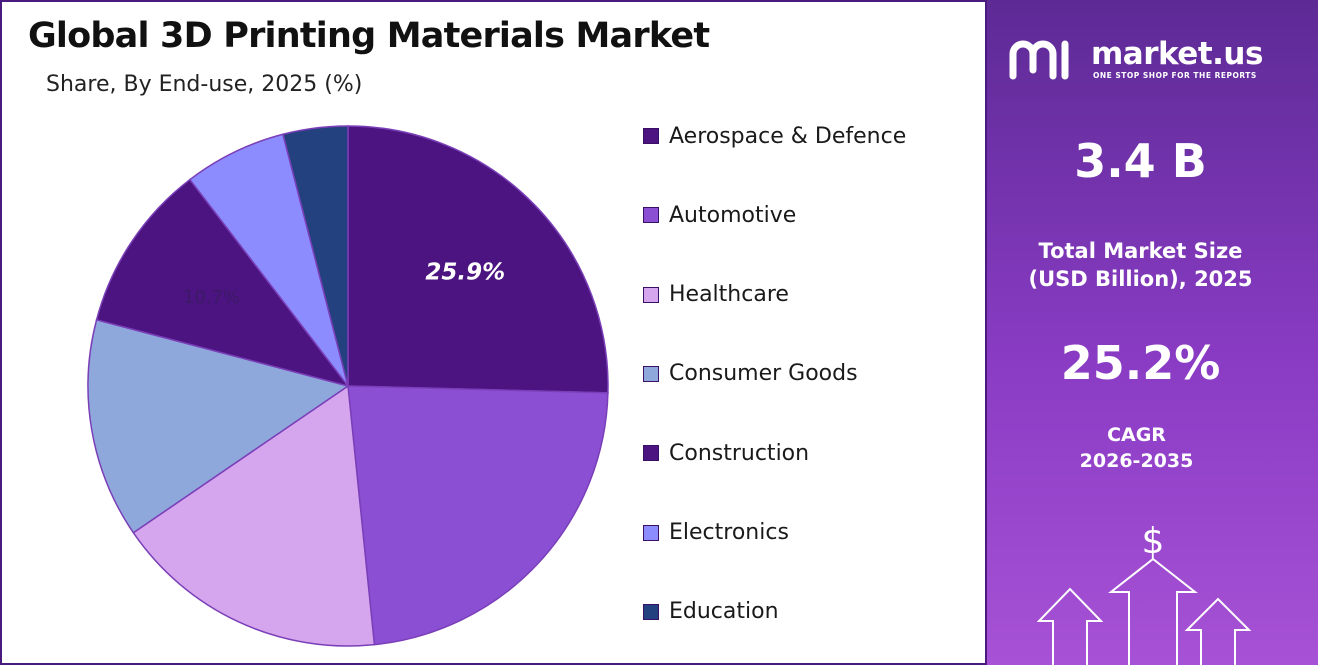 This screenshot has height=667, width=1318. Describe the element at coordinates (204, 84) in the screenshot. I see `chart-subtitle: Share, By End-use, 2025 (%)` at that location.